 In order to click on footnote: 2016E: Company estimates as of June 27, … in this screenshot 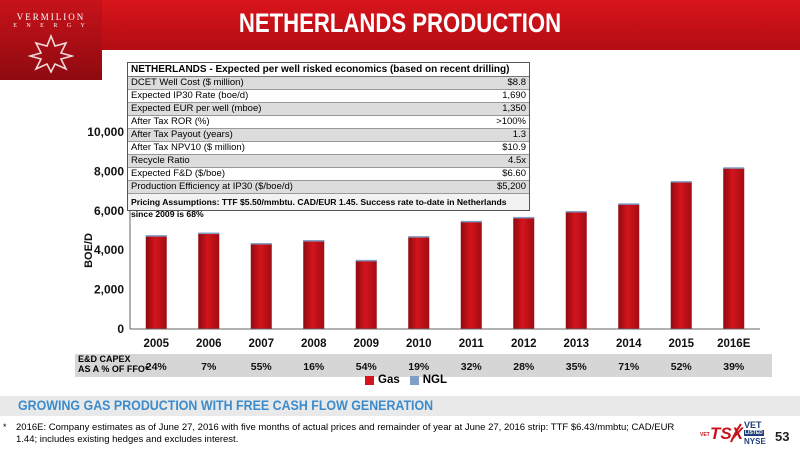, I will do `click(345, 433)`.